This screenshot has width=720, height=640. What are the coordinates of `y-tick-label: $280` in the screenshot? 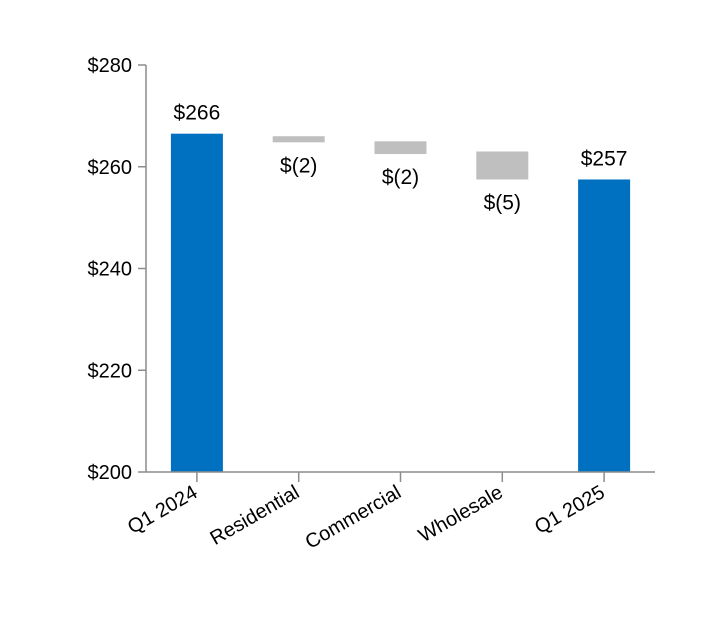 It's located at (110, 66).